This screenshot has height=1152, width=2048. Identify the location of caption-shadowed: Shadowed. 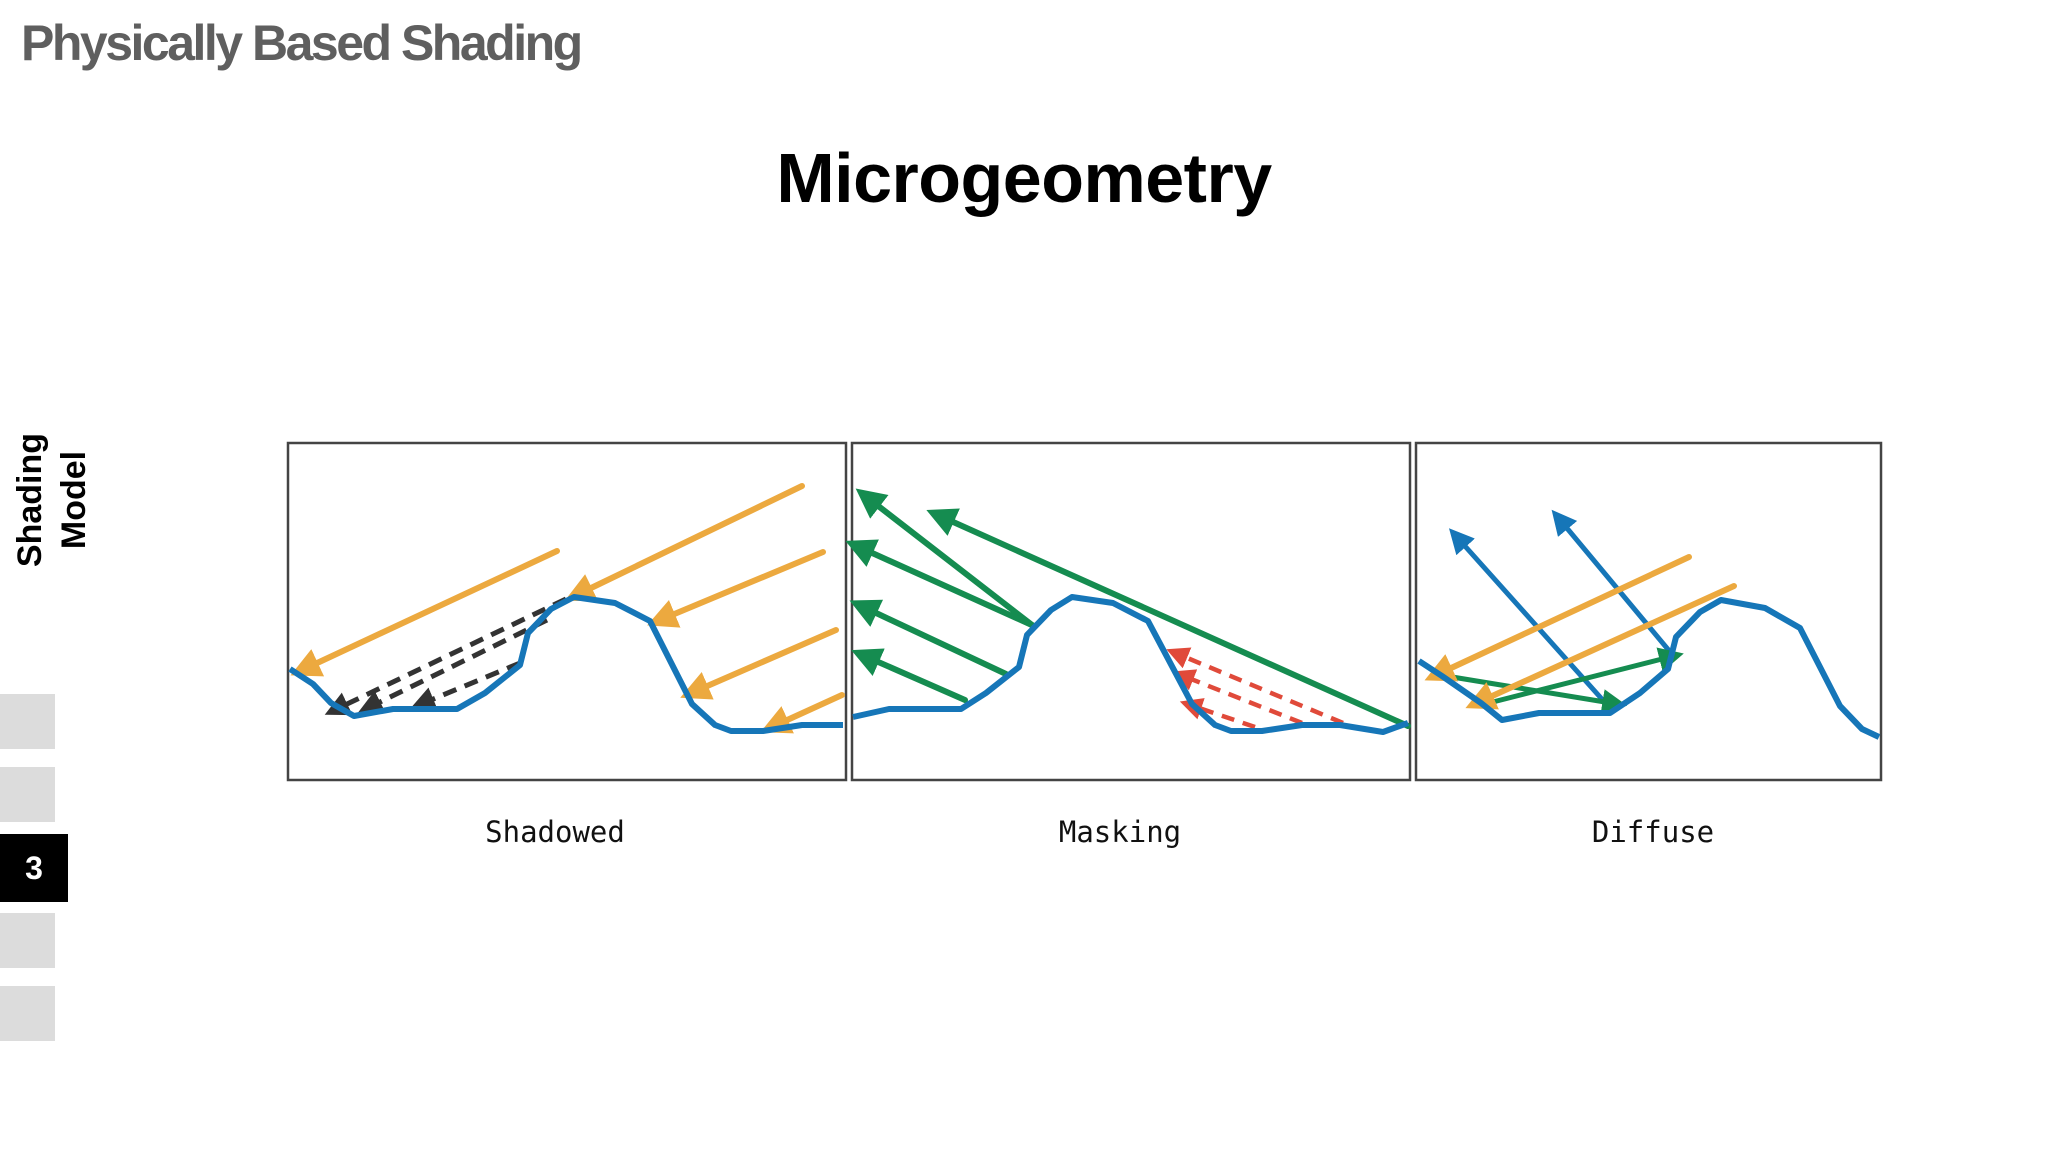
(555, 832).